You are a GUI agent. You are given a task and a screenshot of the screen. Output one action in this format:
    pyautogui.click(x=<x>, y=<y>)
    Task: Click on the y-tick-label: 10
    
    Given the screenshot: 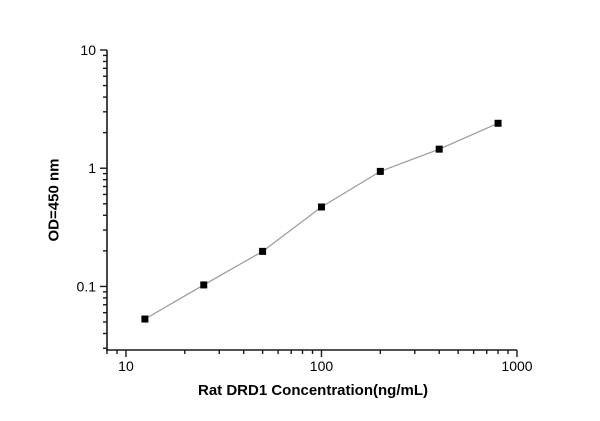 What is the action you would take?
    pyautogui.click(x=88, y=50)
    